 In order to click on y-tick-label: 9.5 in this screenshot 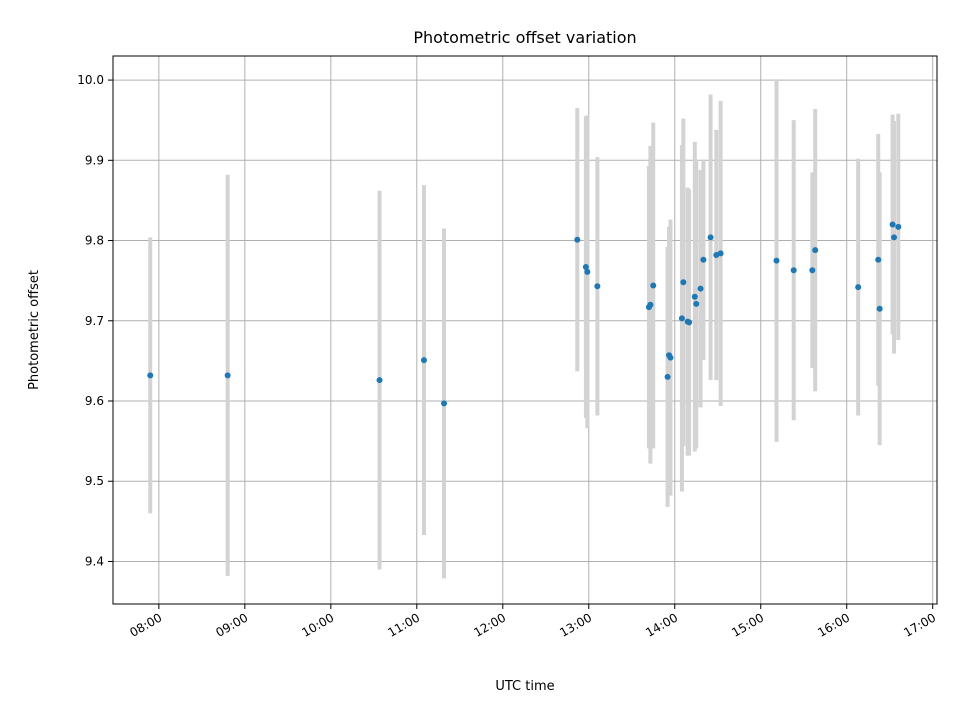, I will do `click(94, 481)`.